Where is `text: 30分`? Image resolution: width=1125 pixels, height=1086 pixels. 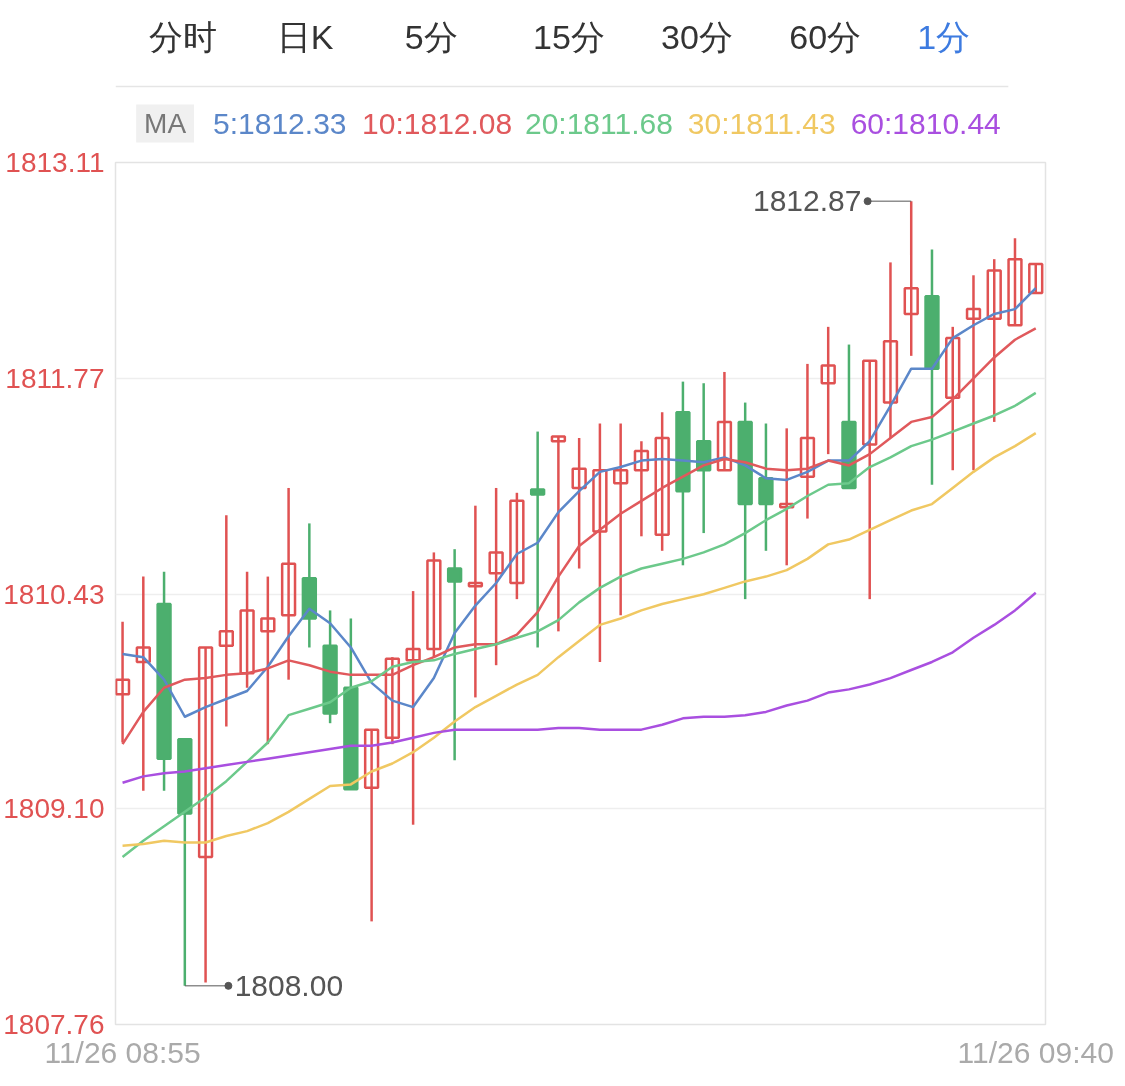
text: 30分 is located at coordinates (697, 36).